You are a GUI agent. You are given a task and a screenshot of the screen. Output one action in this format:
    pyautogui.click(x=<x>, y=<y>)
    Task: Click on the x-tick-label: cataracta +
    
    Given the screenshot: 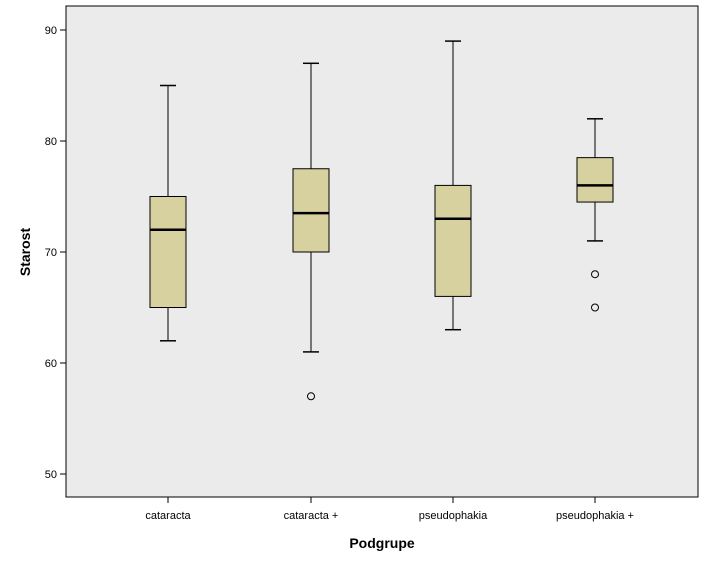 What is the action you would take?
    pyautogui.click(x=311, y=516)
    